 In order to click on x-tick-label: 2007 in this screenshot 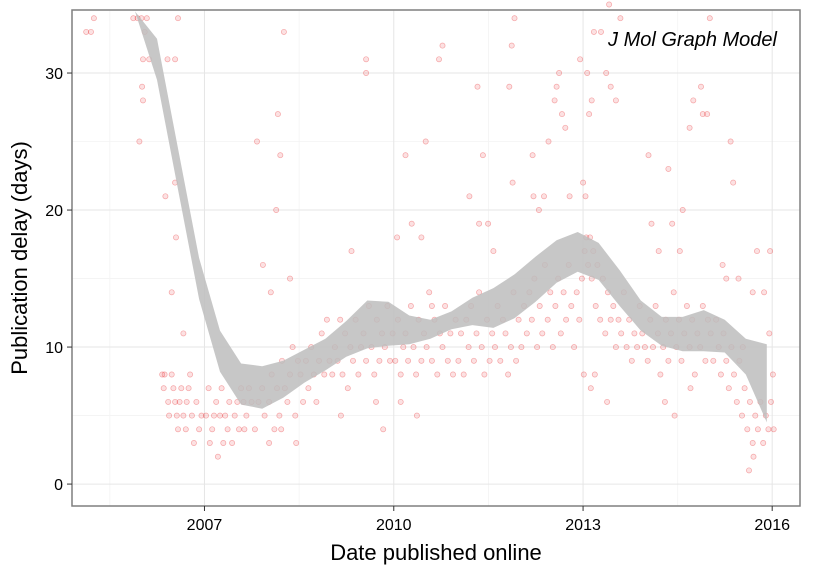, I will do `click(205, 525)`.